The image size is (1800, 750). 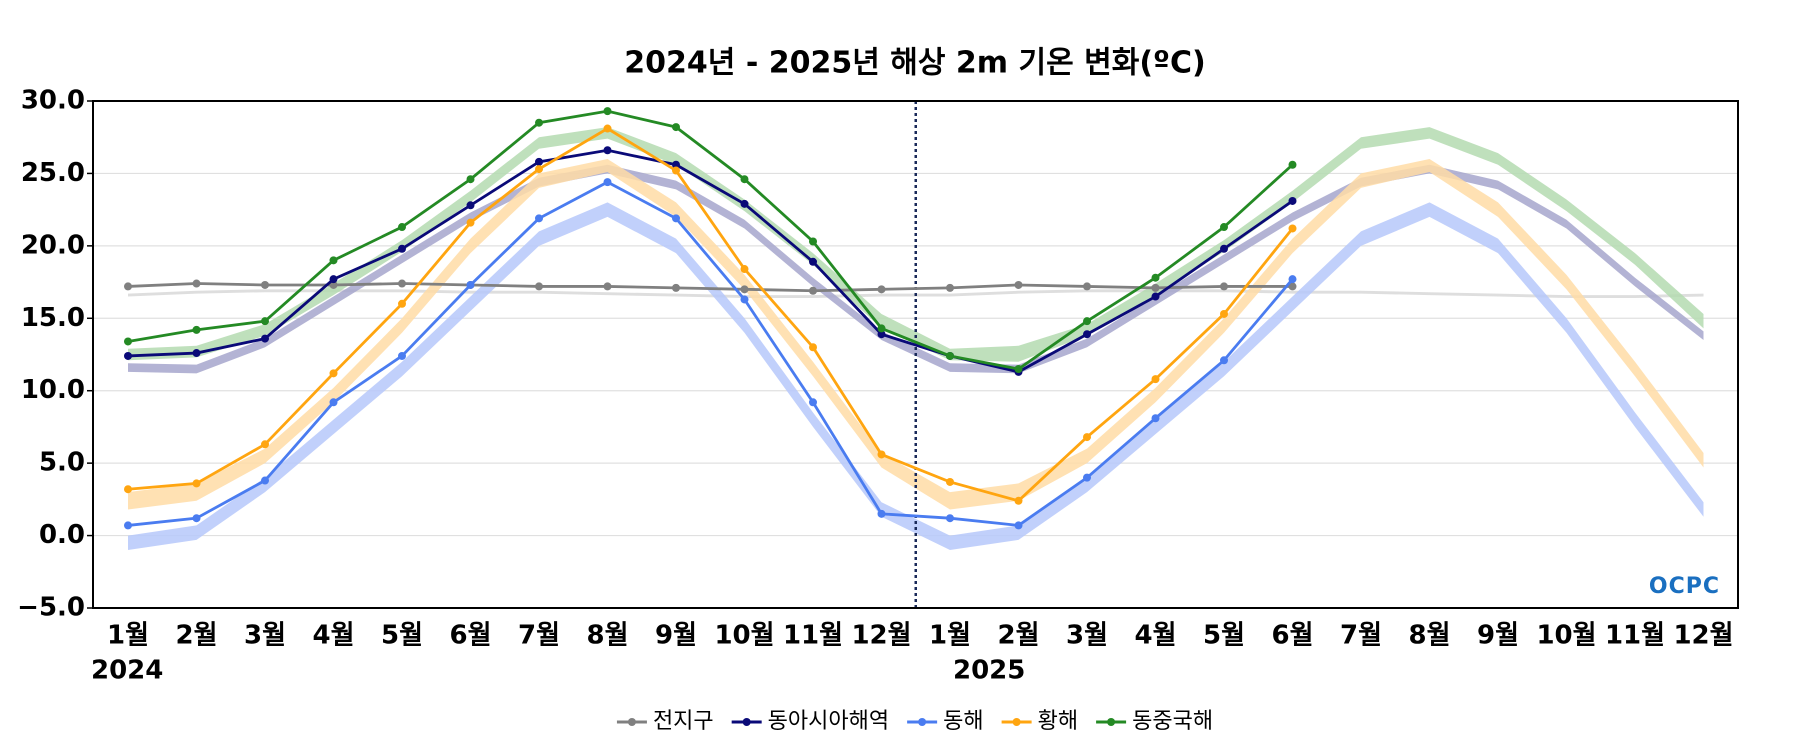 I want to click on y-tick-label: 10.0, so click(x=53, y=390).